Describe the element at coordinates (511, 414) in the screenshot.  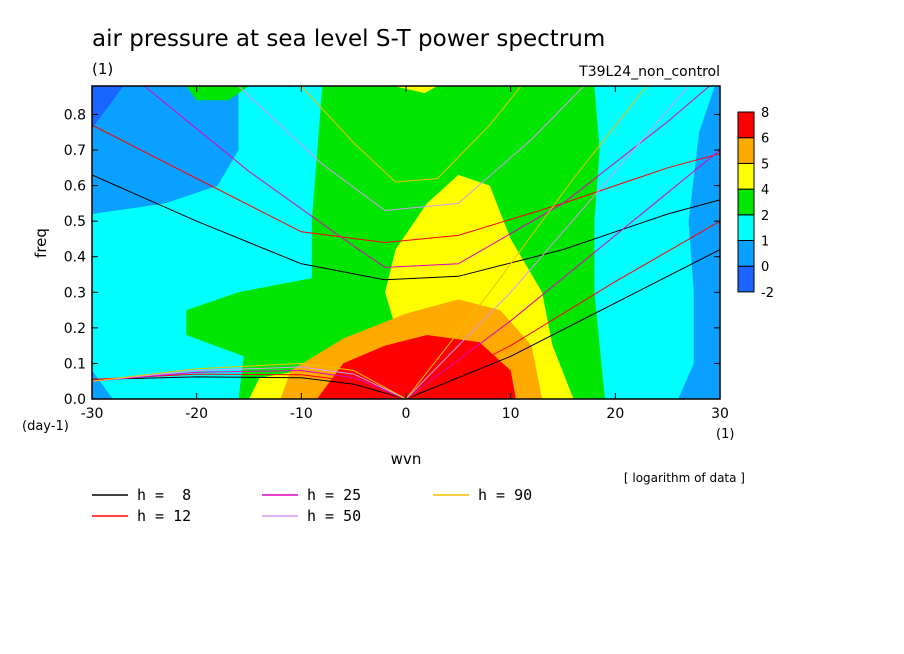
I see `x-tick-label: 10` at that location.